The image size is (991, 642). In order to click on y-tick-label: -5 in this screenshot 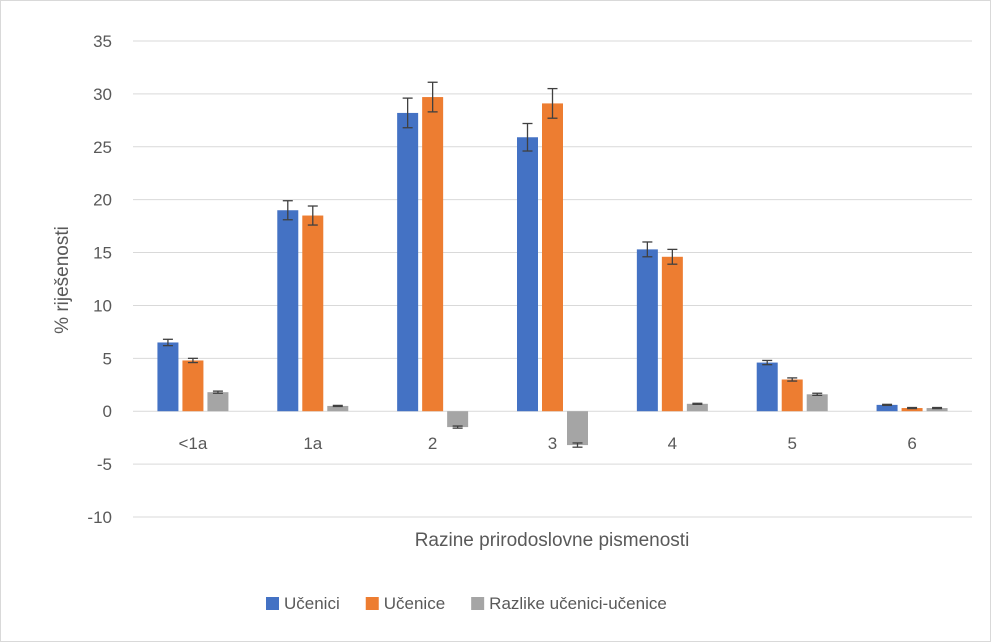, I will do `click(104, 464)`.